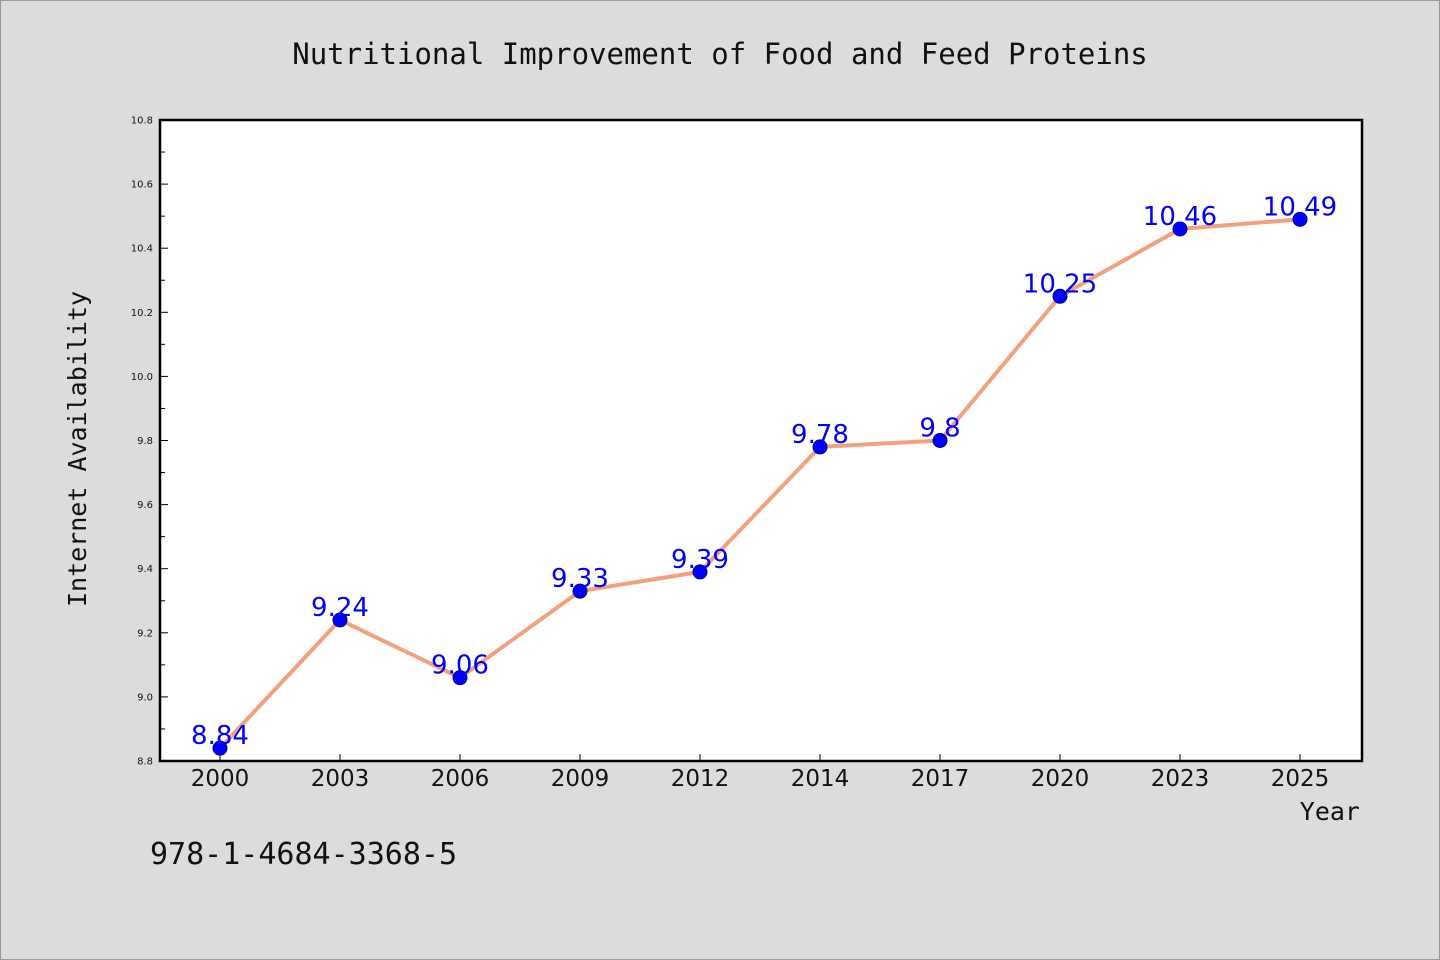 The image size is (1440, 960). Describe the element at coordinates (142, 377) in the screenshot. I see `y-tick-label: 10.0` at that location.